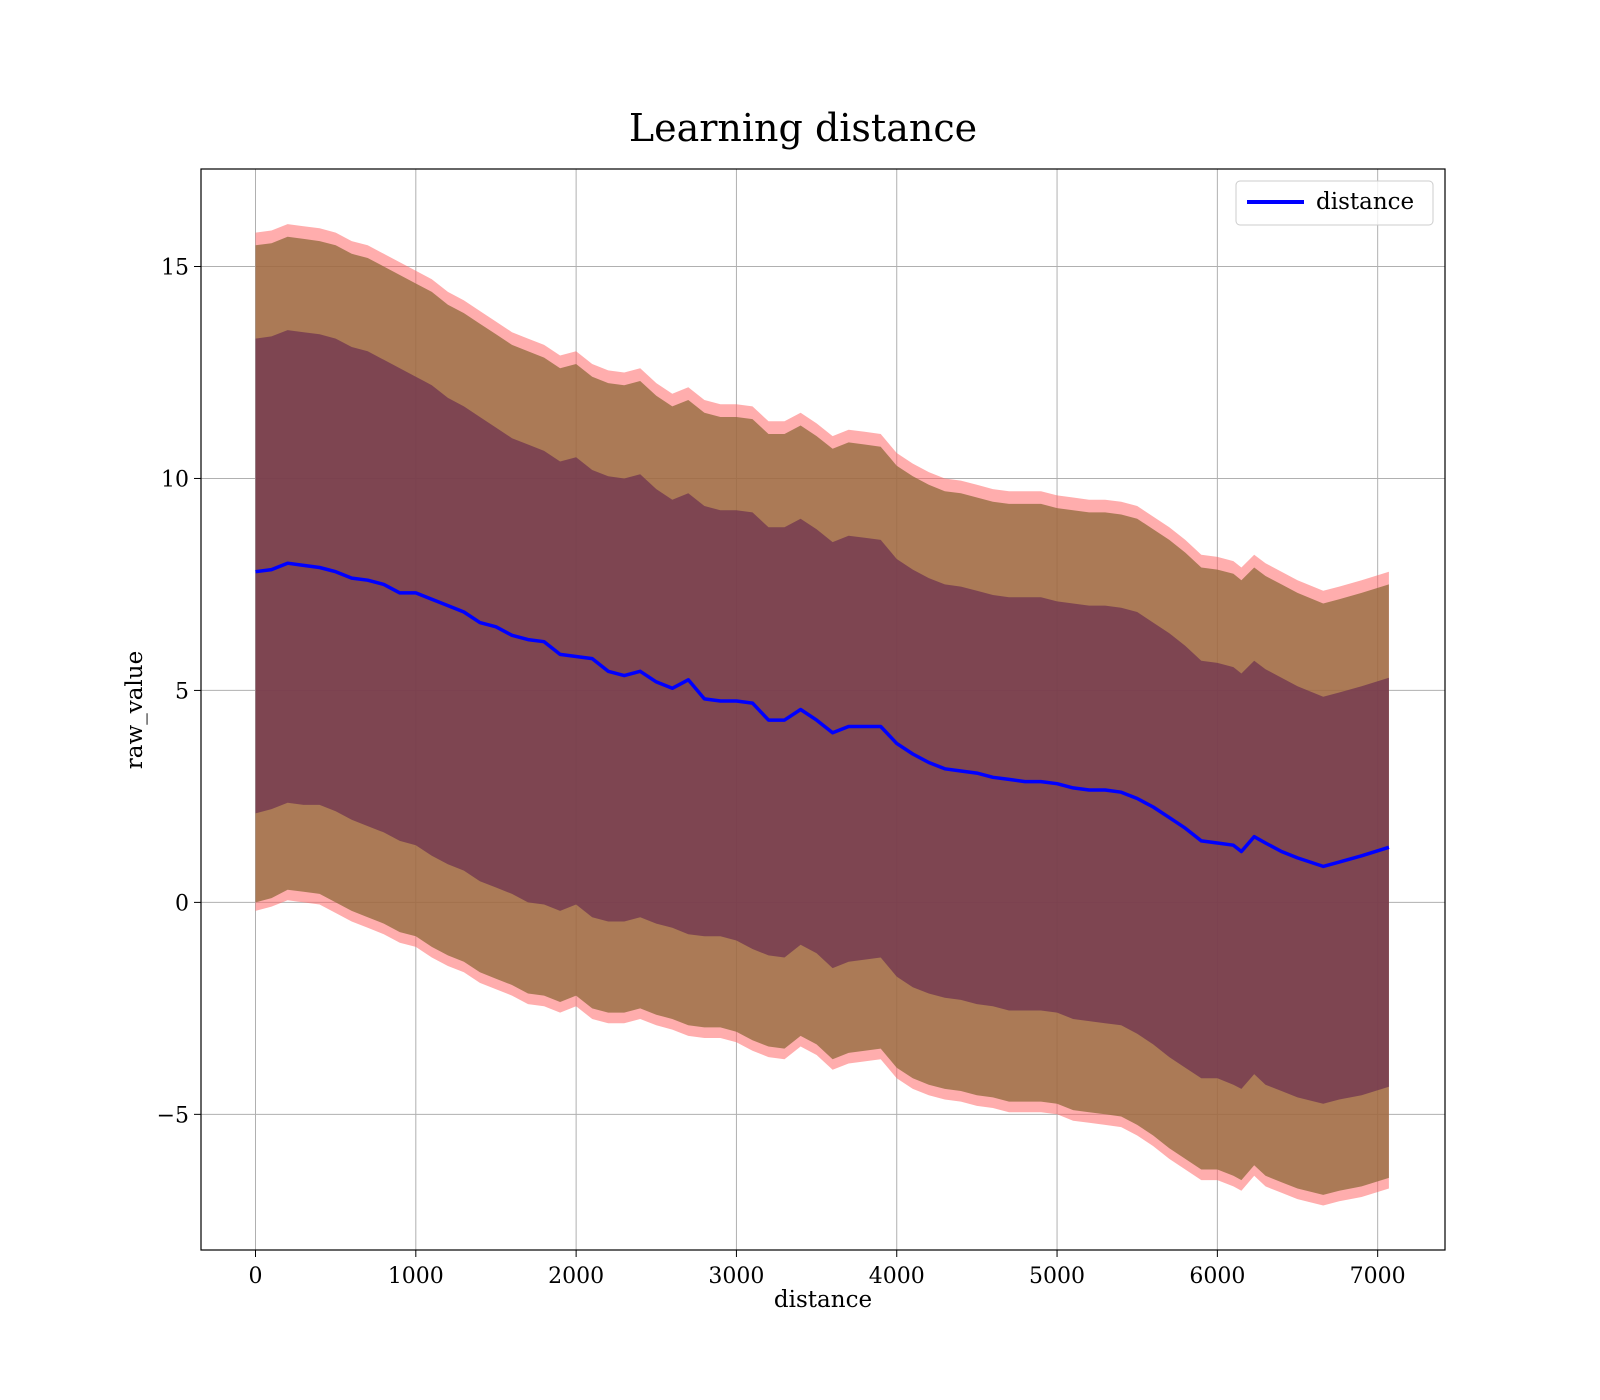  What do you see at coordinates (182, 903) in the screenshot?
I see `y-tick-label: 0` at bounding box center [182, 903].